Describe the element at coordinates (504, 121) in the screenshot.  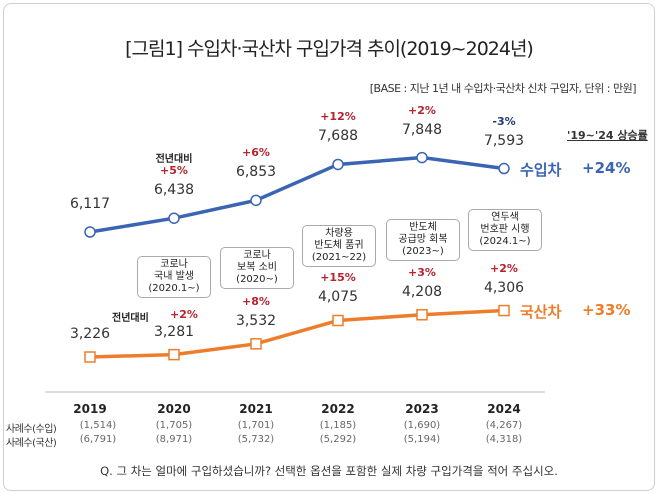
I see `yoy-label: -3%` at that location.